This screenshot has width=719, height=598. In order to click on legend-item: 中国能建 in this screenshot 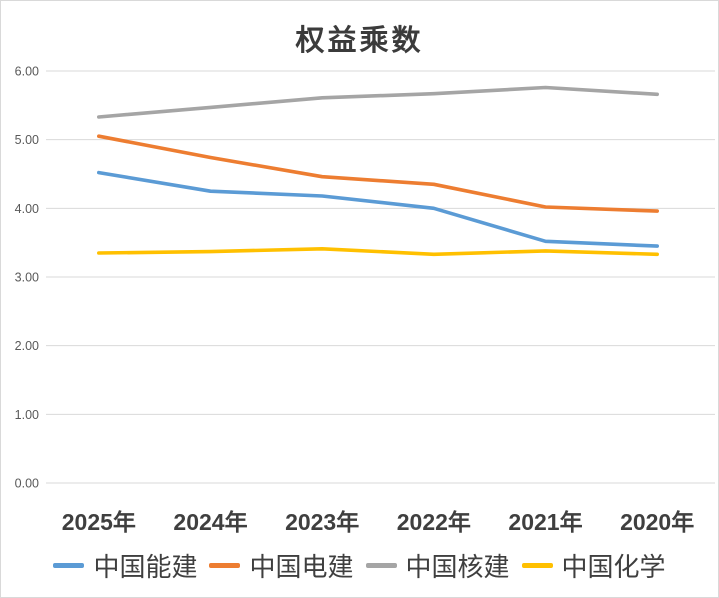, I will do `click(125, 565)`.